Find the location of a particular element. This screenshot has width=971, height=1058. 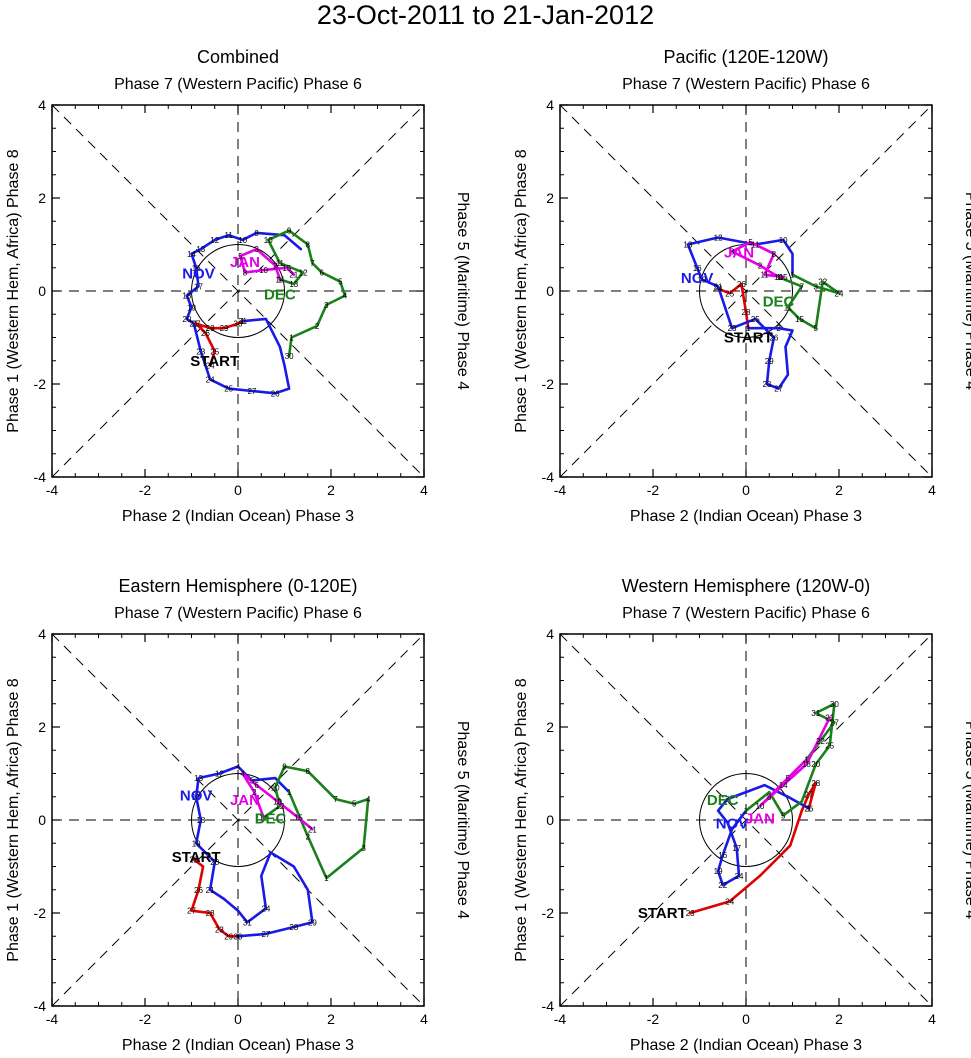

day-label: 18 is located at coordinates (186, 296).